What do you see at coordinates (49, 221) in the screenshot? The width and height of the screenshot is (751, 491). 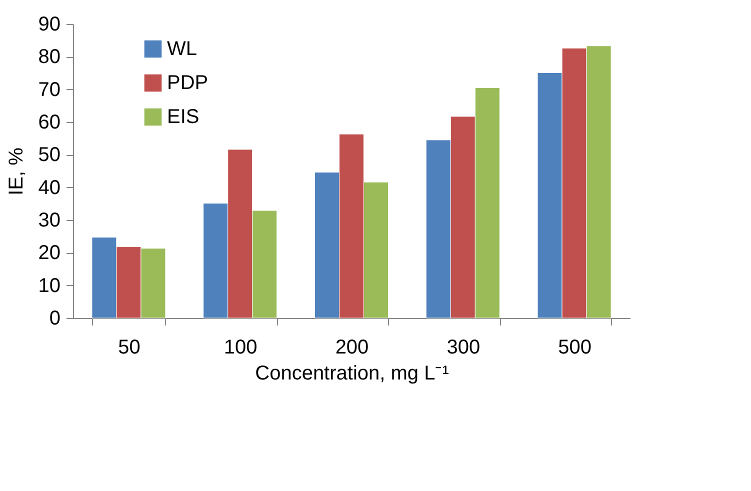 I see `y-tick-label: 30` at bounding box center [49, 221].